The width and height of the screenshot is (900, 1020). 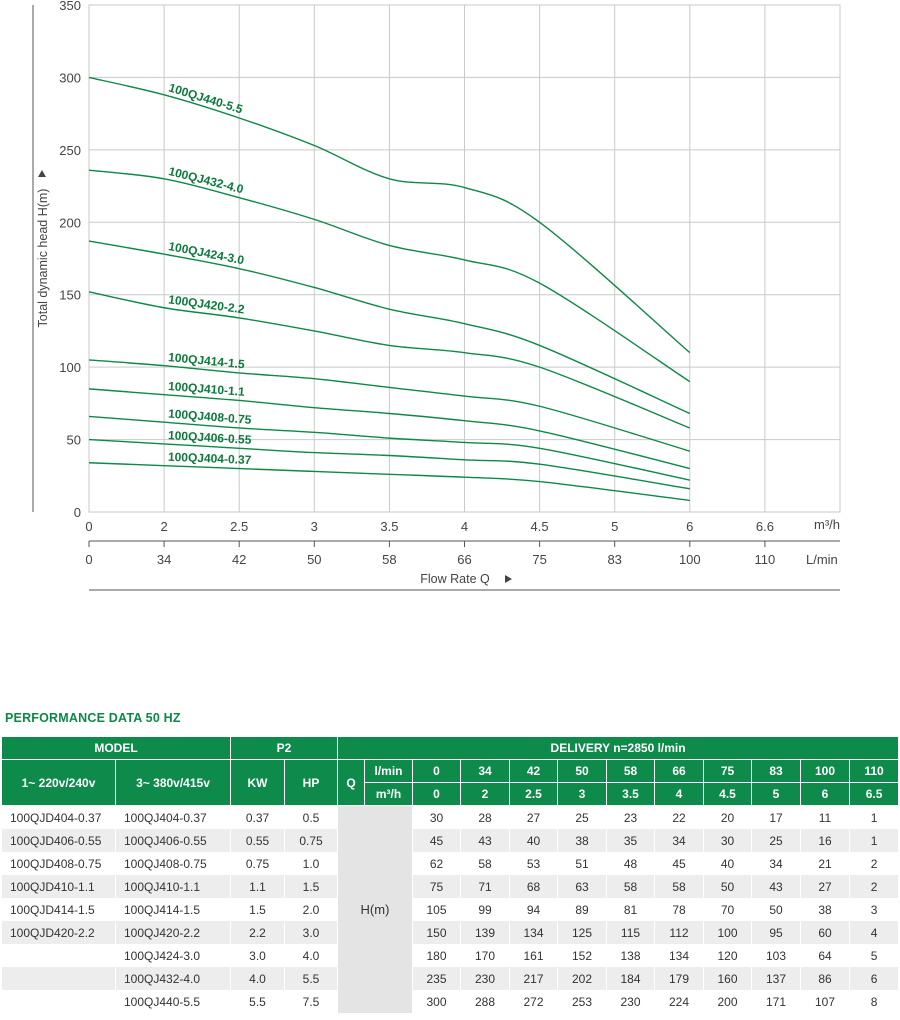 What do you see at coordinates (614, 559) in the screenshot?
I see `x-tick-label-lmin: 83` at bounding box center [614, 559].